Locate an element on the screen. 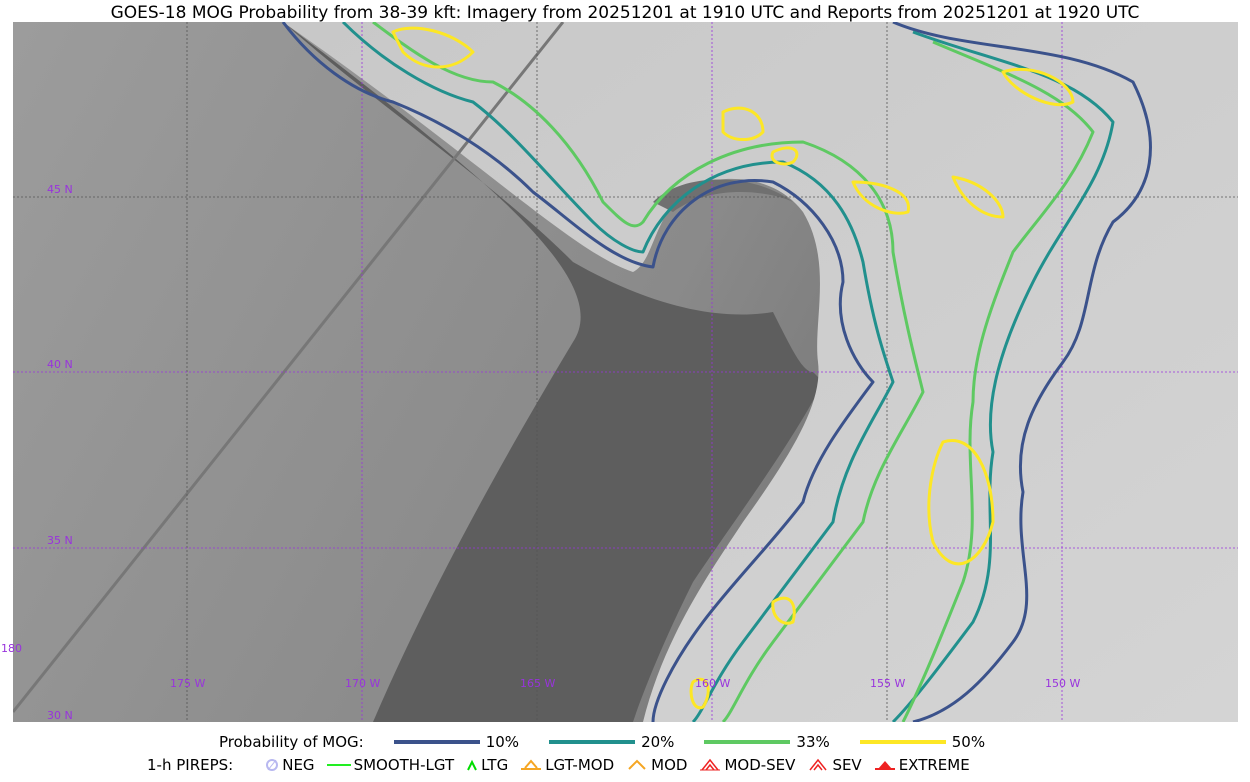 The height and width of the screenshot is (782, 1250). smooth-lgt-icon is located at coordinates (338, 765).